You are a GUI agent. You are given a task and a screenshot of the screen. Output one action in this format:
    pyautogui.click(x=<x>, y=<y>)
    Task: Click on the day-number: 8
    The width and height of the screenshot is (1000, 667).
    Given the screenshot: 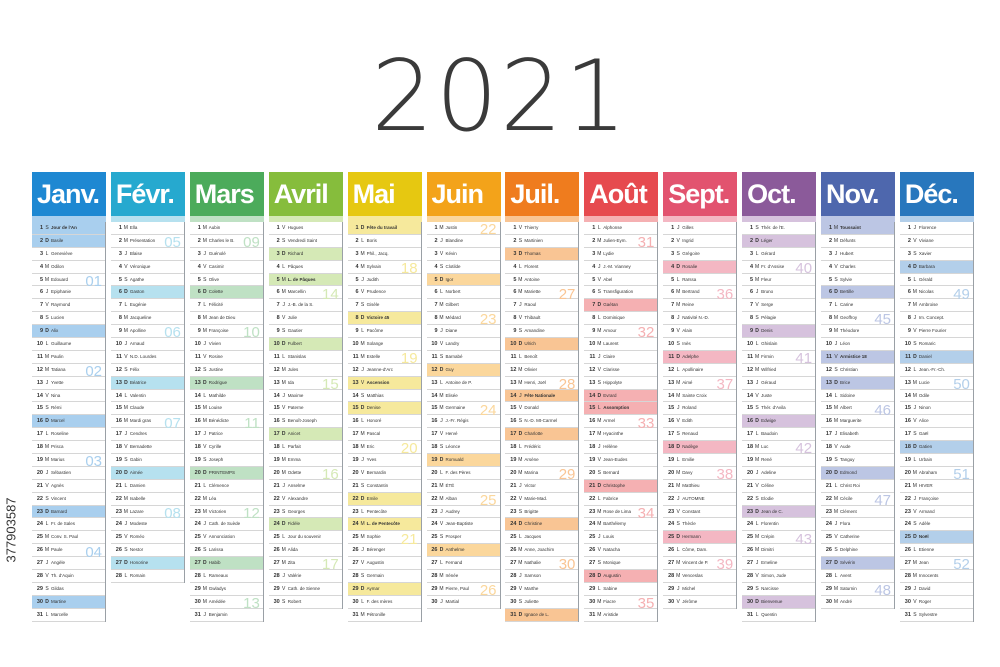 What is the action you would take?
    pyautogui.click(x=120, y=318)
    